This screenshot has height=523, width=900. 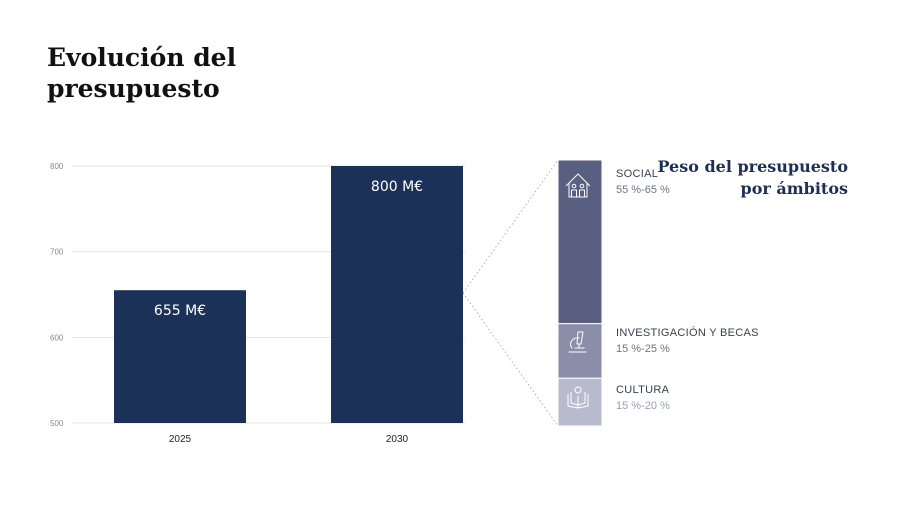 What do you see at coordinates (397, 439) in the screenshot?
I see `x-tick-label: 2030` at bounding box center [397, 439].